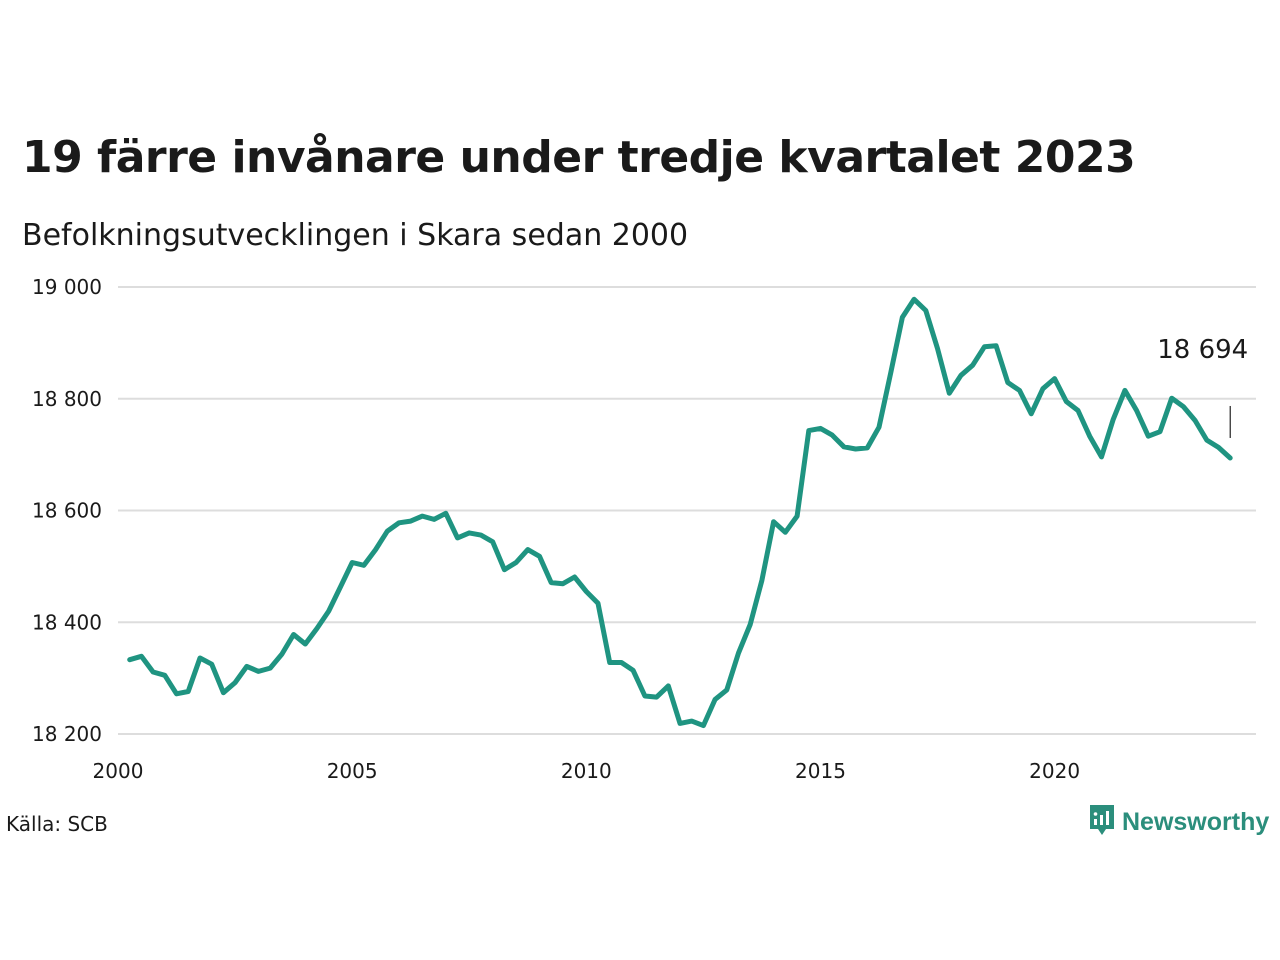 The width and height of the screenshot is (1280, 960). Describe the element at coordinates (352, 771) in the screenshot. I see `x-tick-label: 2005` at that location.